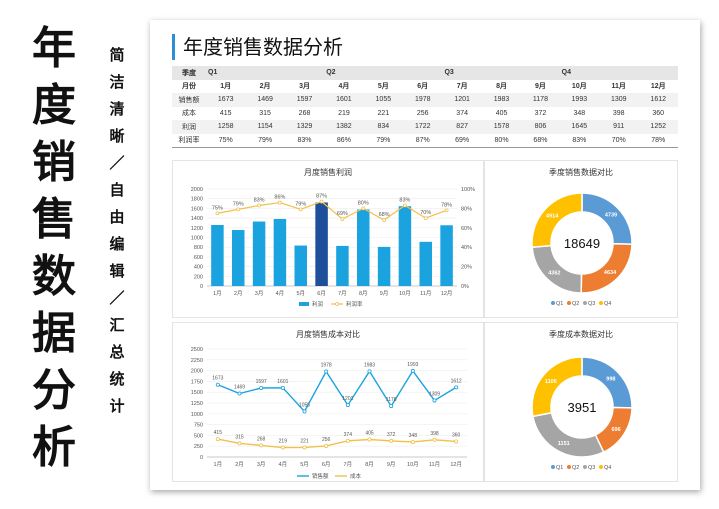  I want to click on table-cell: 2月, so click(265, 87).